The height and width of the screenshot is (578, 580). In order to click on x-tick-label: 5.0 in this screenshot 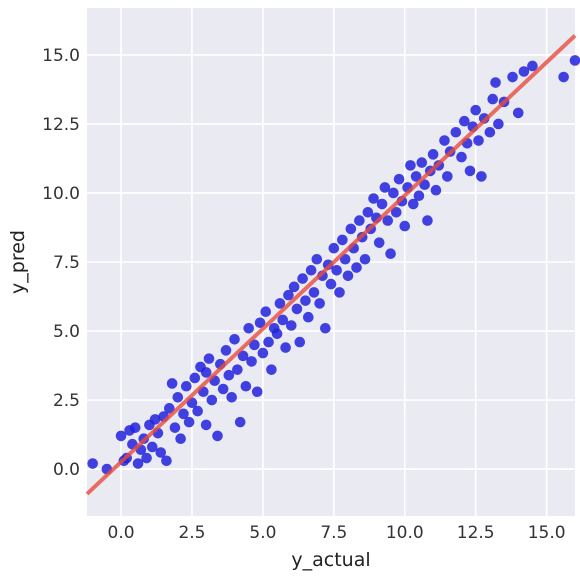, I will do `click(262, 533)`.